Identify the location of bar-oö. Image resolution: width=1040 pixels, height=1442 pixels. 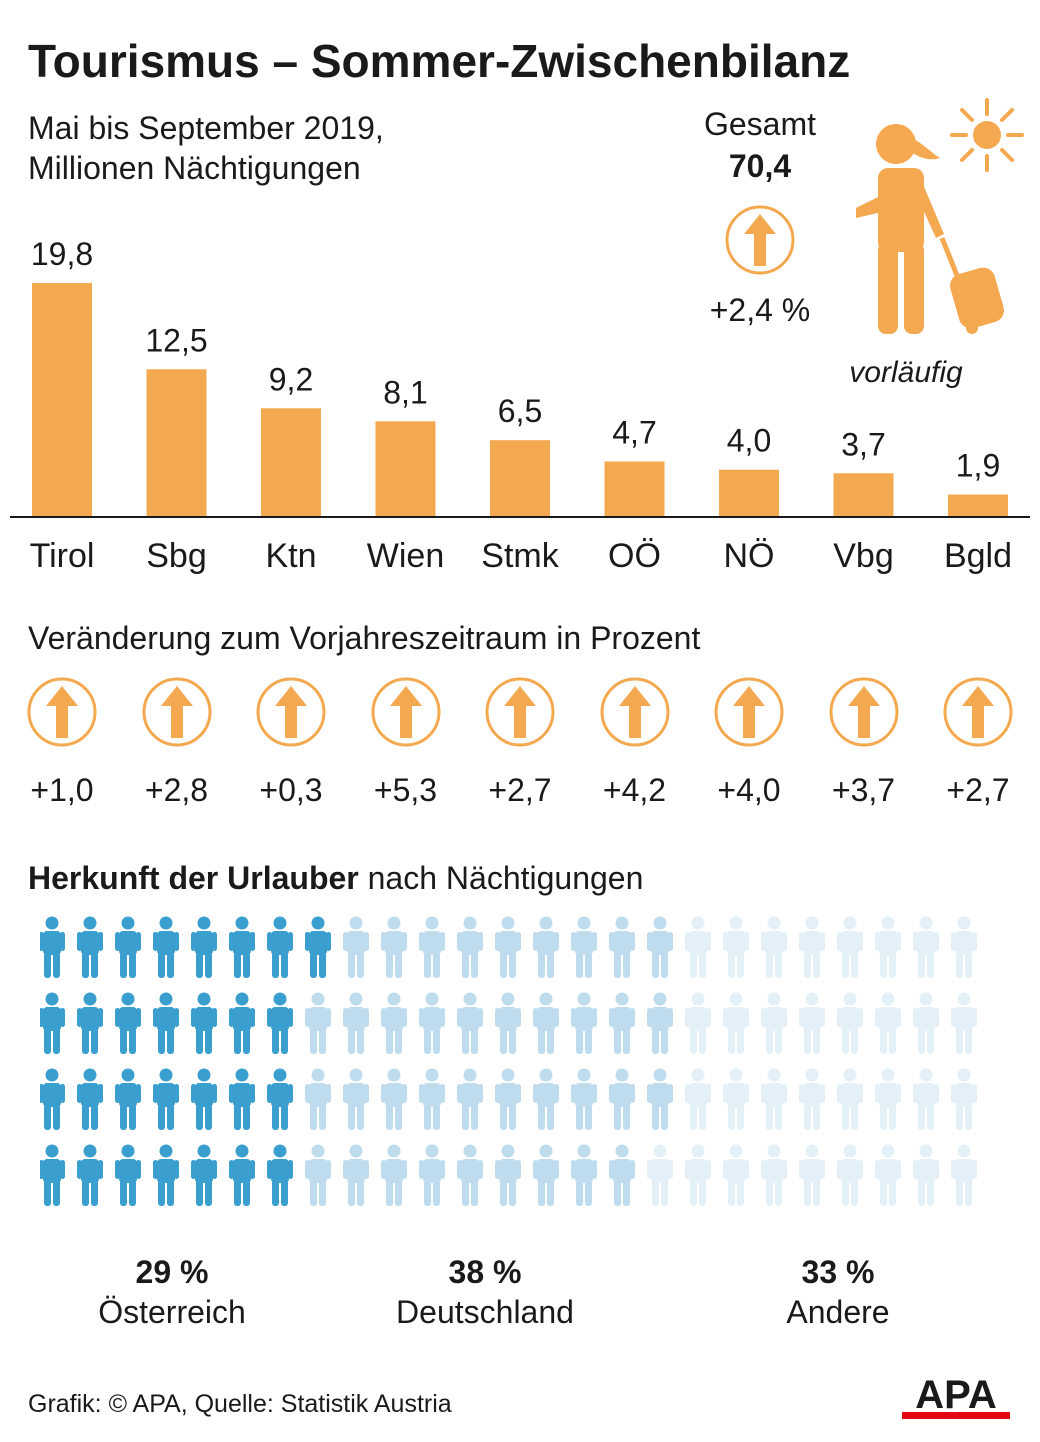
(634, 489).